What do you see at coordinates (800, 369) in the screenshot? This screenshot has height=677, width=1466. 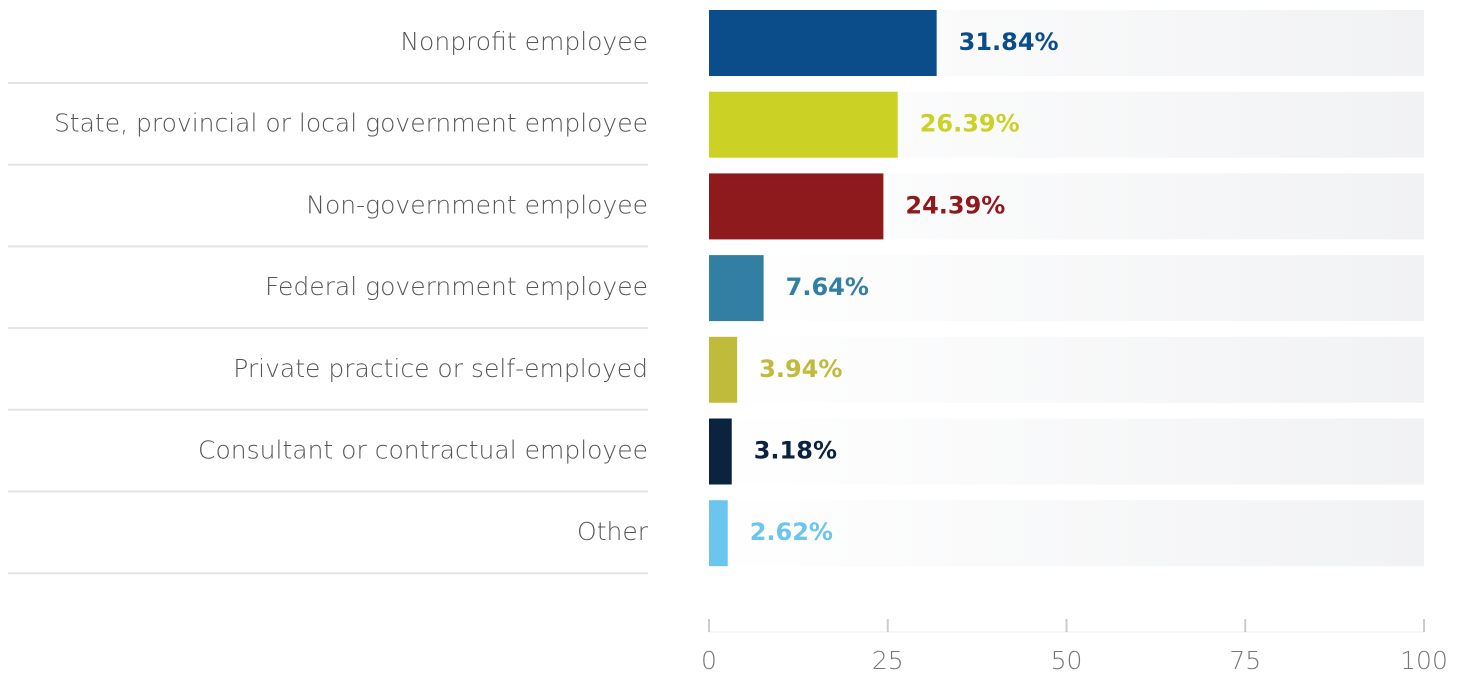 I see `value-label: 3.94%` at bounding box center [800, 369].